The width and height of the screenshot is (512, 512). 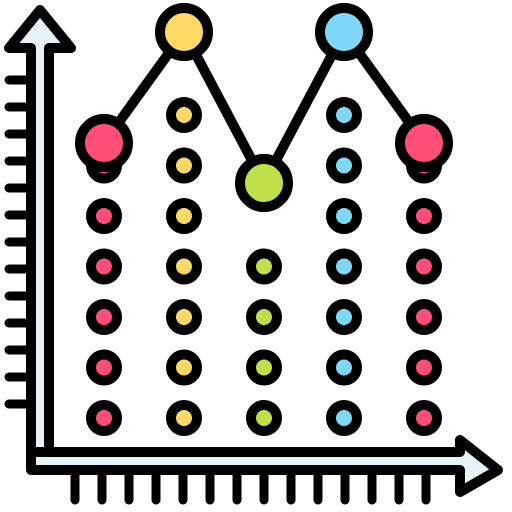 I want to click on y-axis-ticks, so click(x=20, y=242).